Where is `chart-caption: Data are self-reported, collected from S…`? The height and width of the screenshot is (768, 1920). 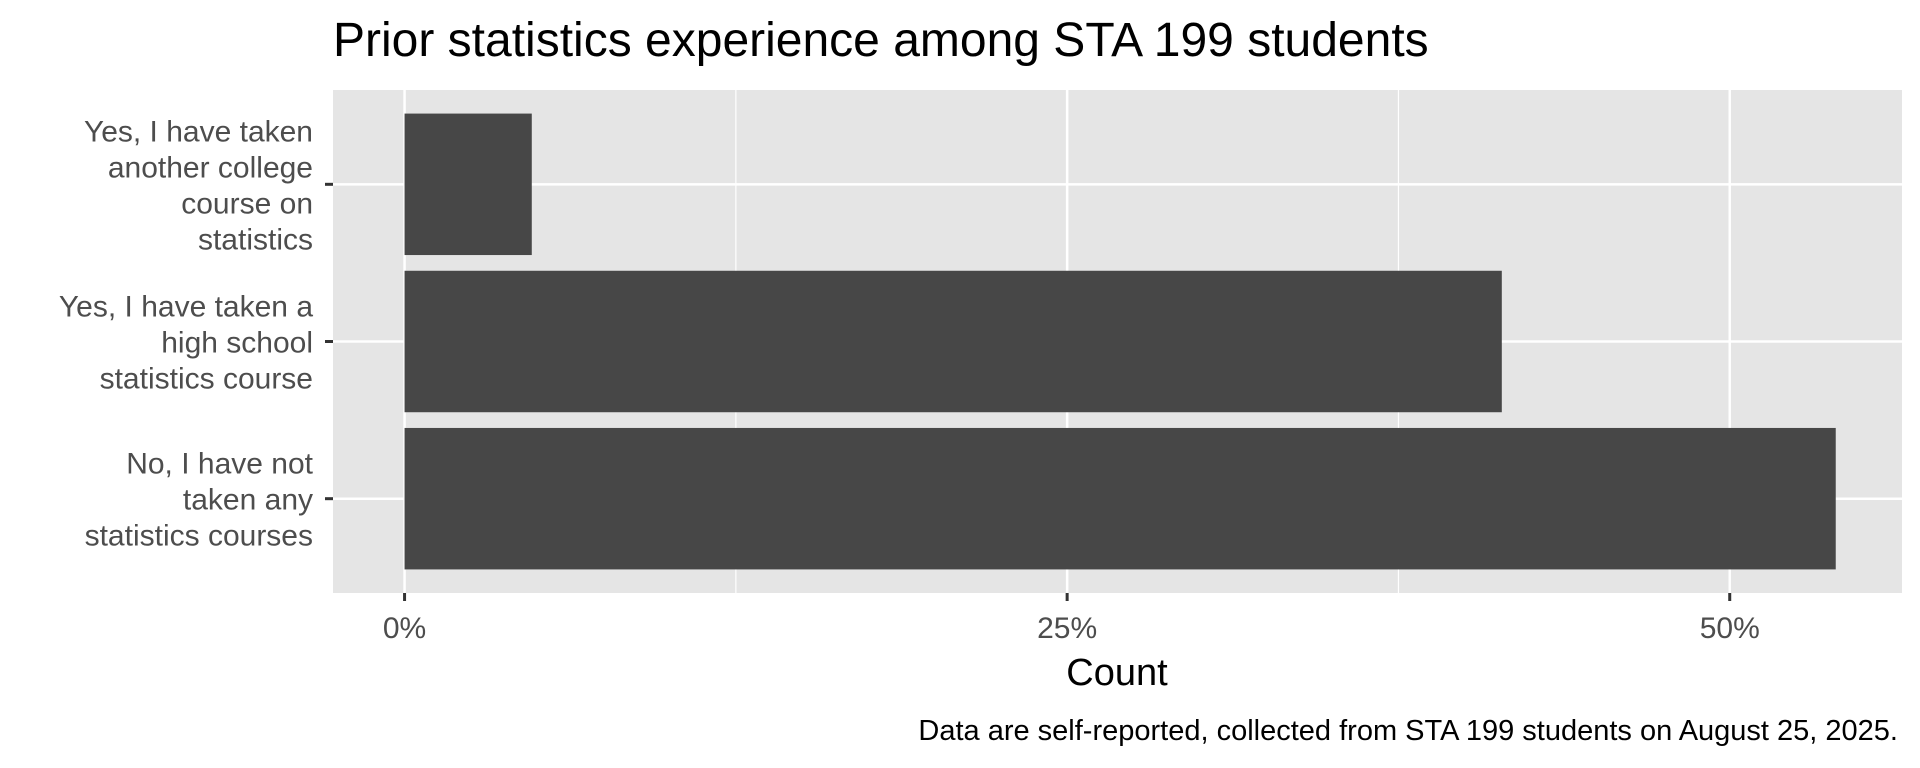 chart-caption: Data are self-reported, collected from S… is located at coordinates (1408, 731).